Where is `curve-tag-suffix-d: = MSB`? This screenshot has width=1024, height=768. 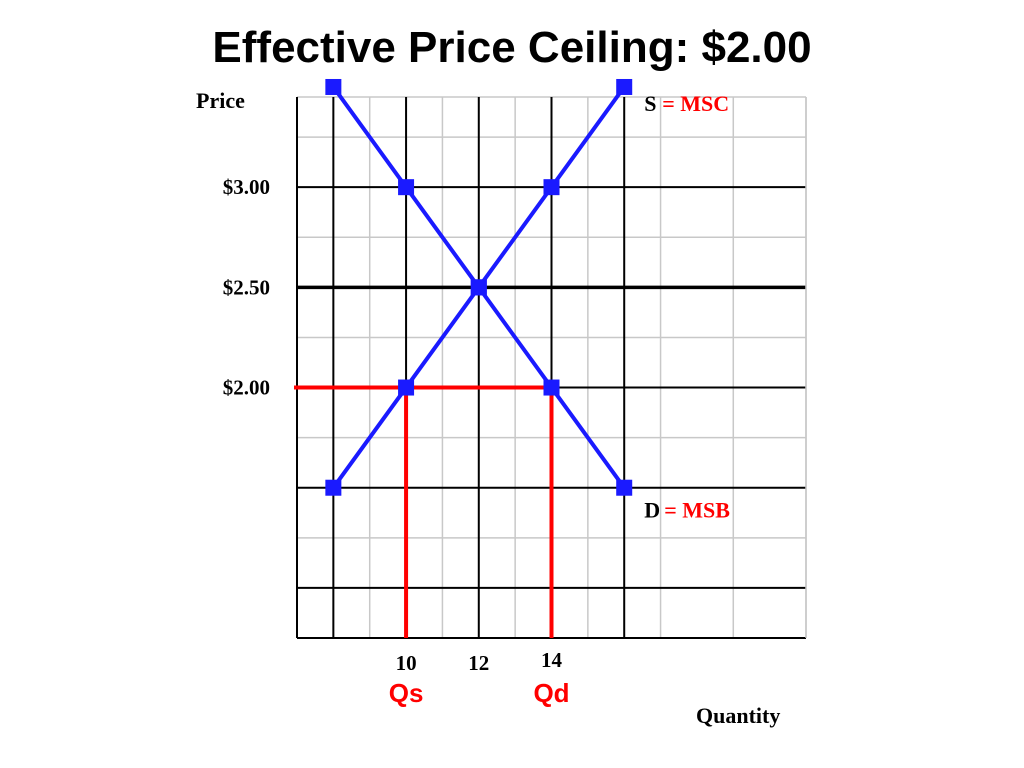
curve-tag-suffix-d: = MSB is located at coordinates (697, 510).